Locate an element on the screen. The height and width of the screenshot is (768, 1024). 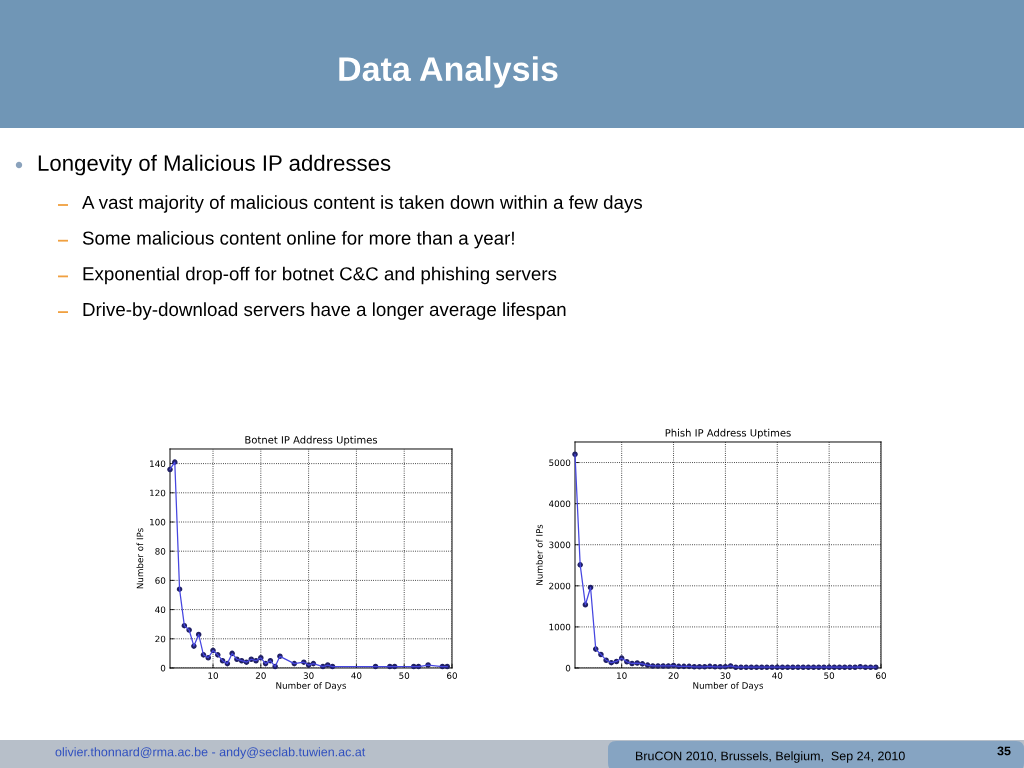
y-tick-label: 60 is located at coordinates (160, 580).